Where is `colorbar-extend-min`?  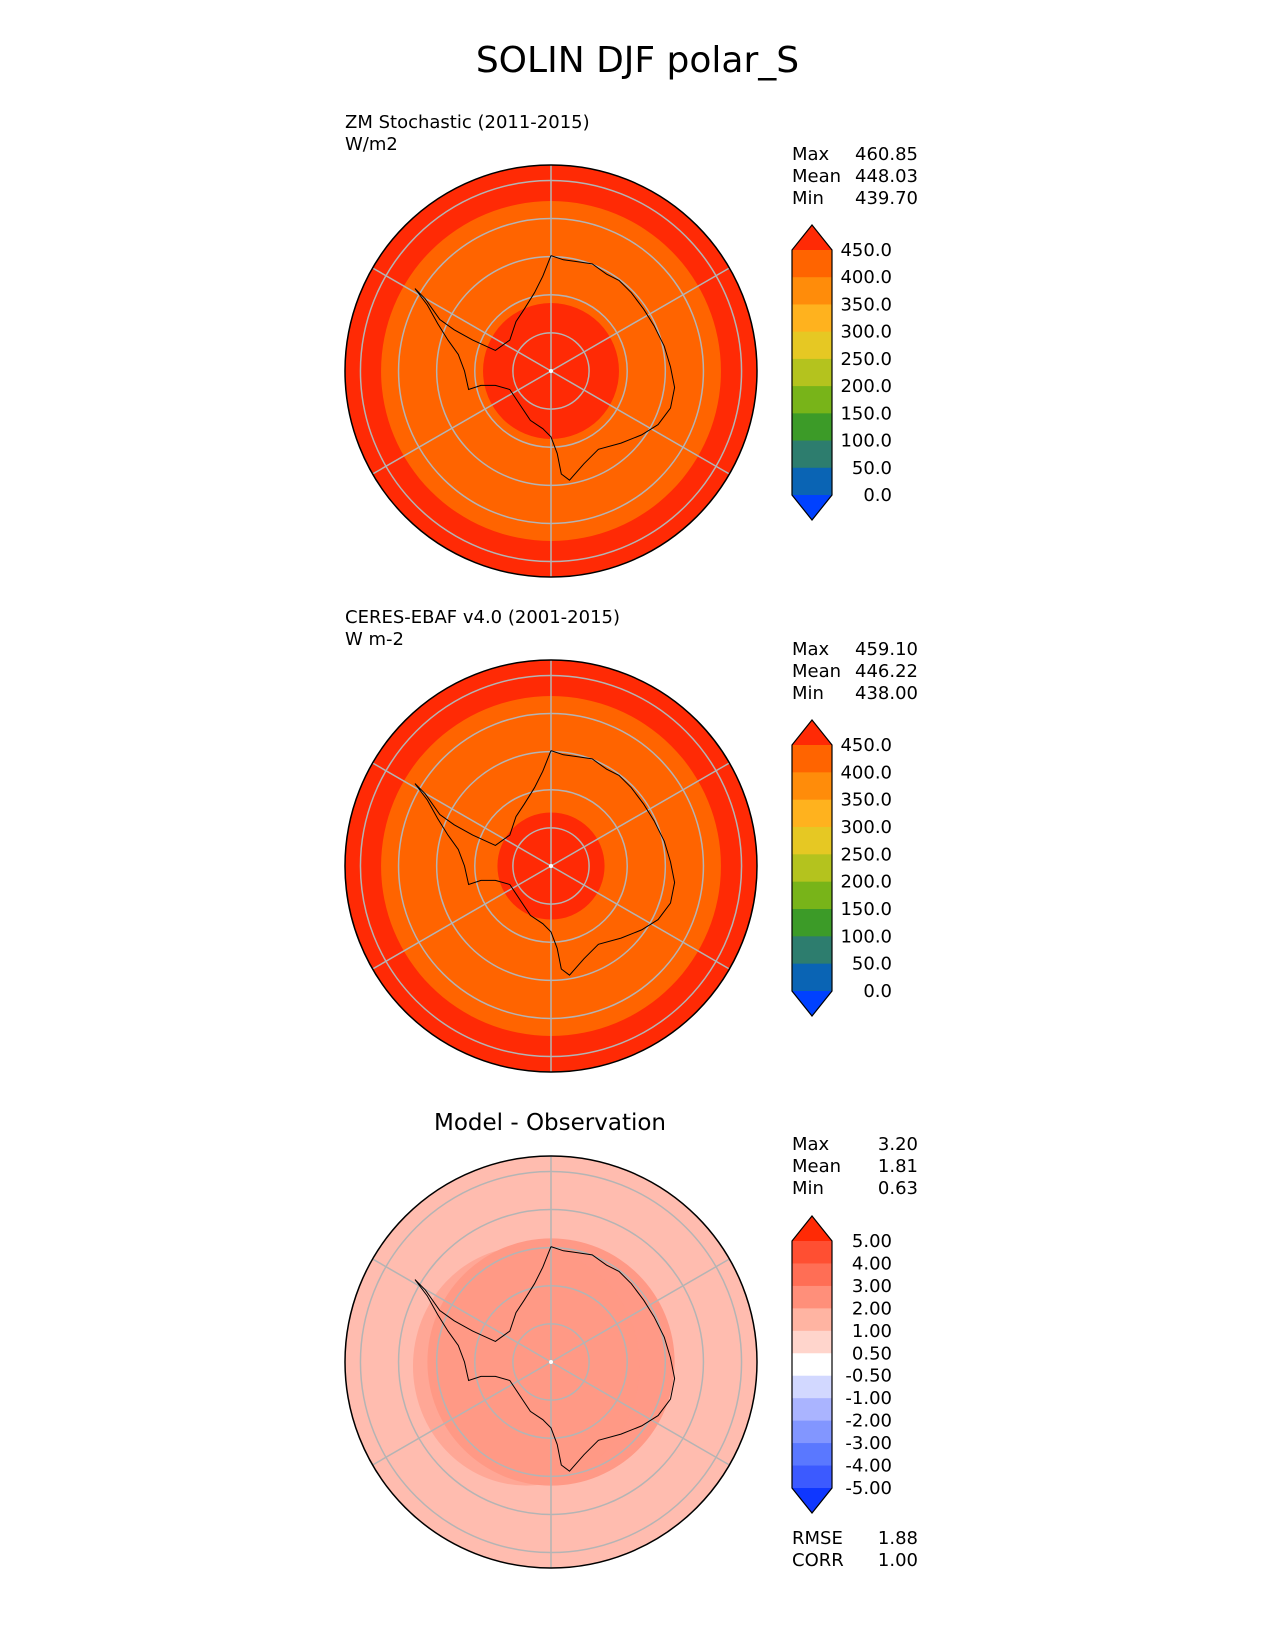 colorbar-extend-min is located at coordinates (812, 1003).